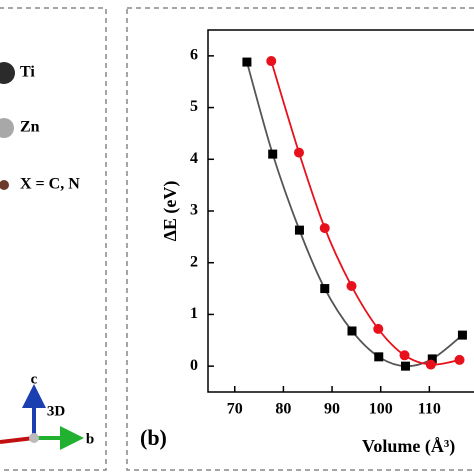 The image size is (474, 474). What do you see at coordinates (194, 365) in the screenshot?
I see `y-tick-label: 0` at bounding box center [194, 365].